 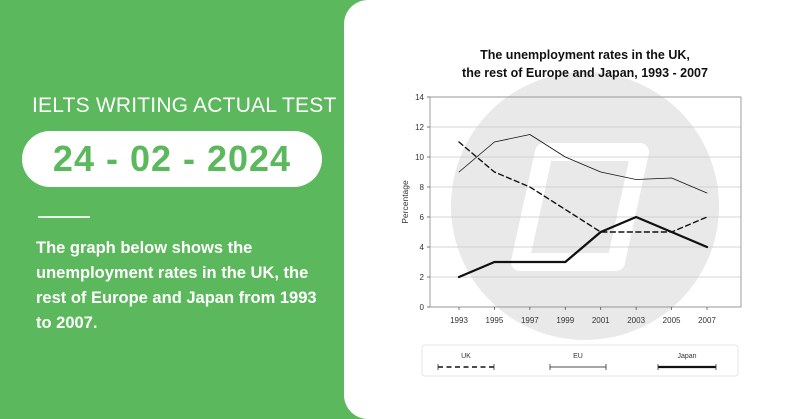 What do you see at coordinates (565, 320) in the screenshot?
I see `x-tick-label: 1999` at bounding box center [565, 320].